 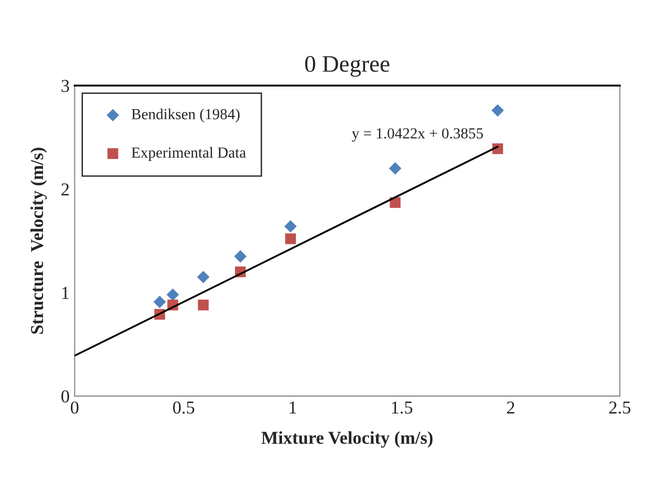 What do you see at coordinates (66, 86) in the screenshot?
I see `y-tick-label: 3` at bounding box center [66, 86].